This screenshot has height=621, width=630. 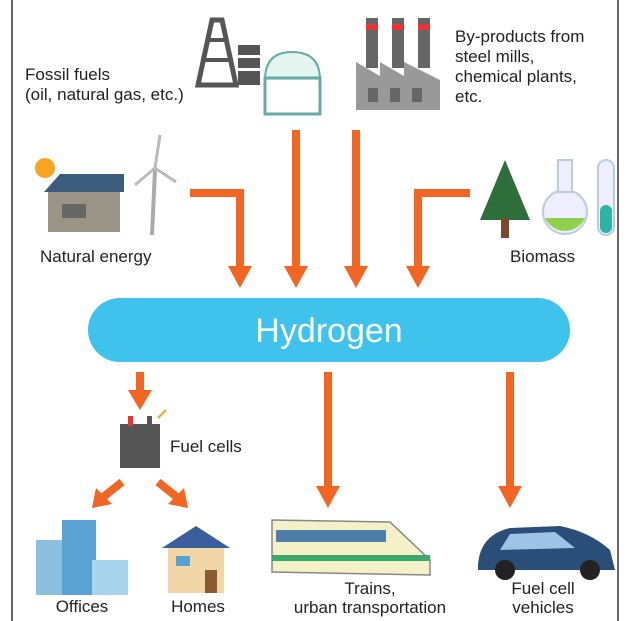 What do you see at coordinates (468, 96) in the screenshot?
I see `byproducts-label: etc.` at bounding box center [468, 96].